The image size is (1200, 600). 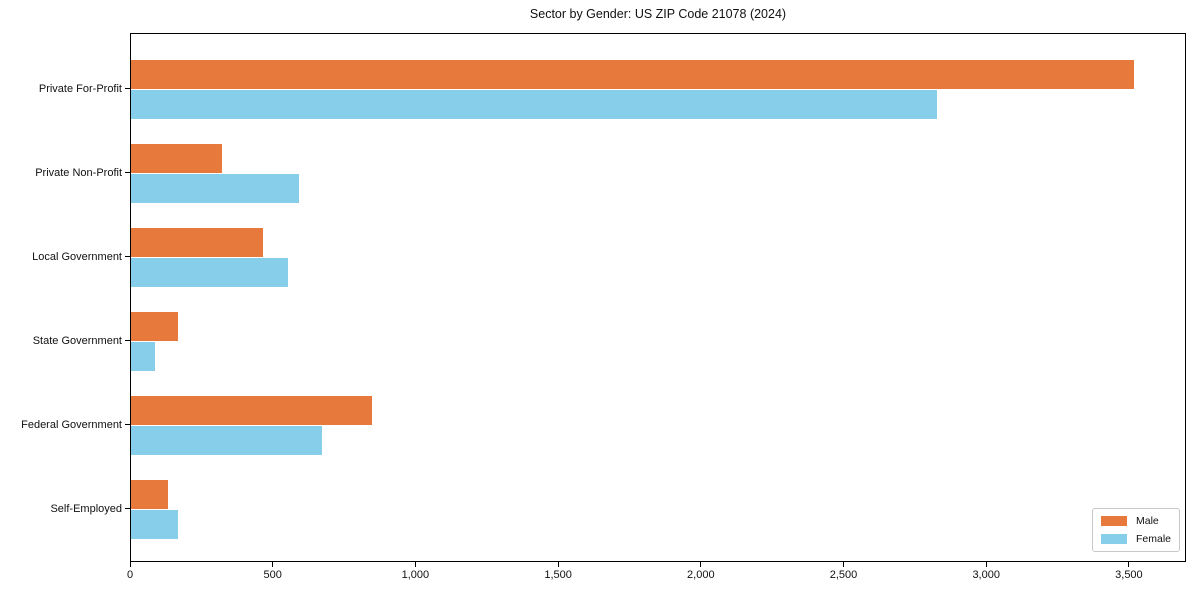 I want to click on y-axis-label: Local Government, so click(x=77, y=256).